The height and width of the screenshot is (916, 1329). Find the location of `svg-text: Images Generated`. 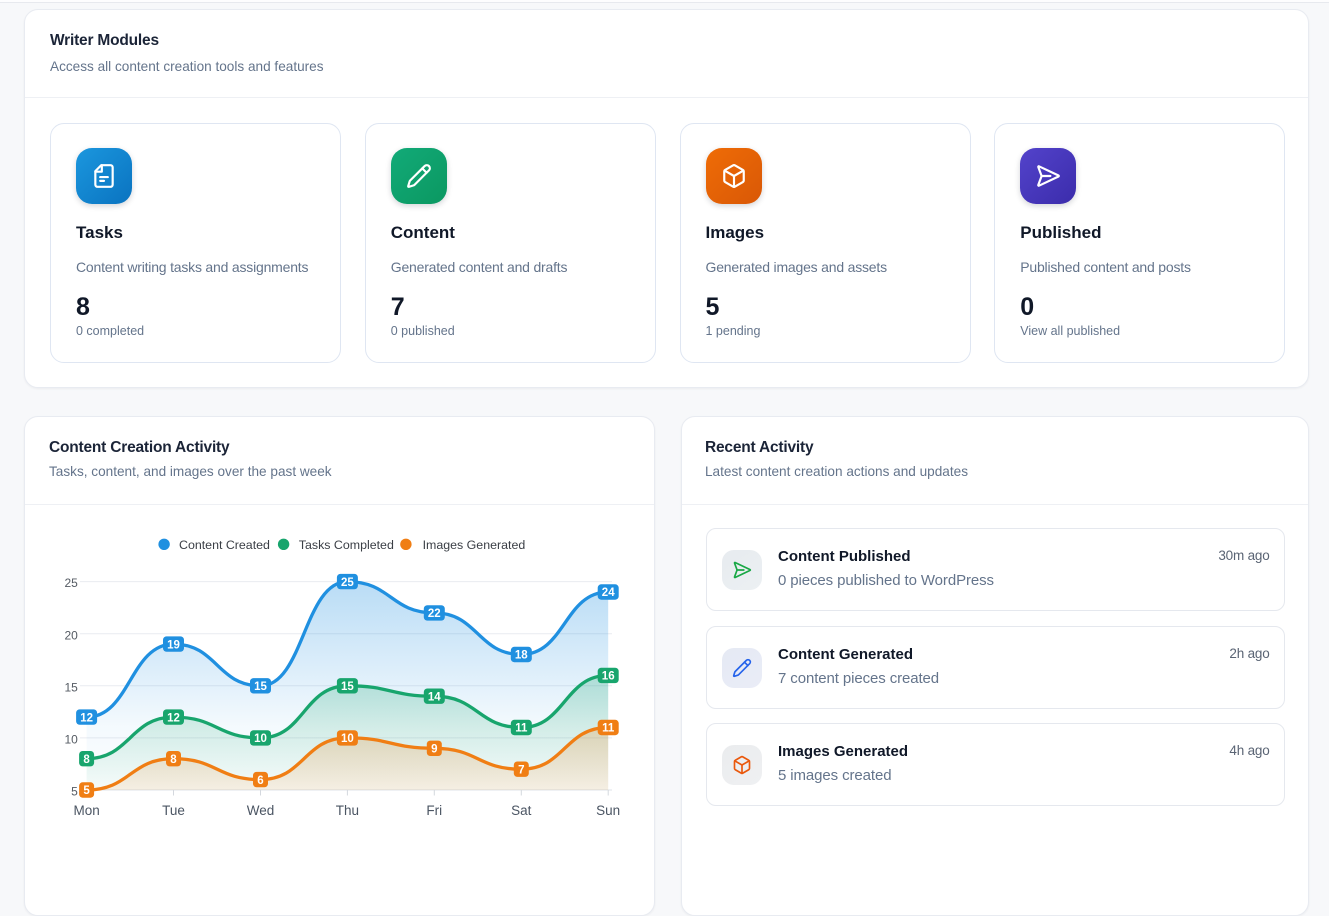

svg-text: Images Generated is located at coordinates (474, 545).